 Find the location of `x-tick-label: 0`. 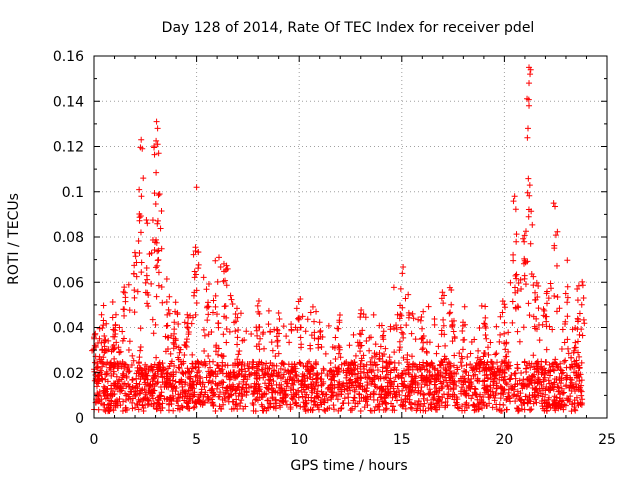

x-tick-label: 0 is located at coordinates (94, 440).